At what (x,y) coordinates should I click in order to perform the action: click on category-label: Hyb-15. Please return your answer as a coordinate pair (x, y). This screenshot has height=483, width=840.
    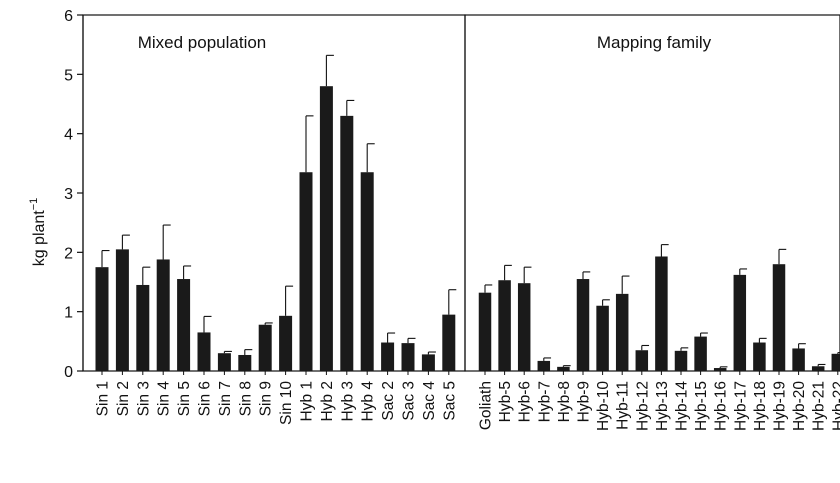
    Looking at the image, I should click on (701, 406).